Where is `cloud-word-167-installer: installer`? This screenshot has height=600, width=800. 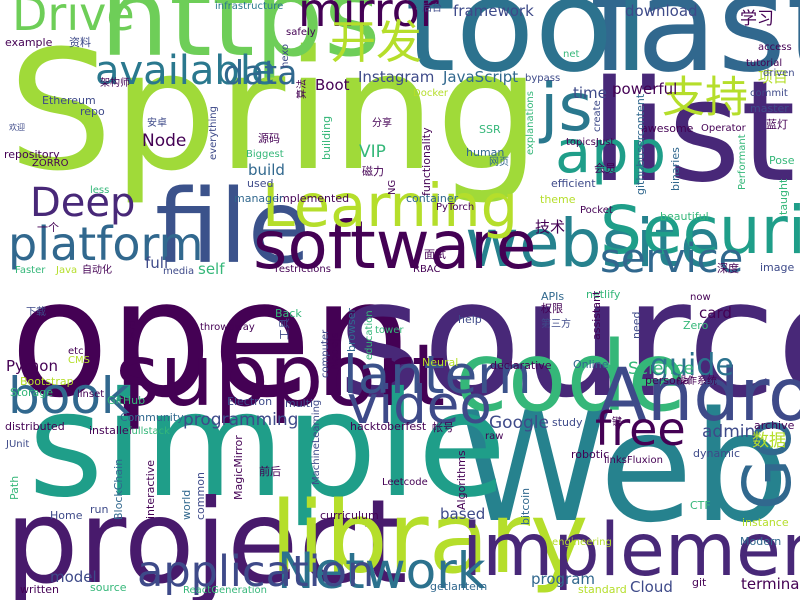
cloud-word-167-installer: installer is located at coordinates (111, 430).